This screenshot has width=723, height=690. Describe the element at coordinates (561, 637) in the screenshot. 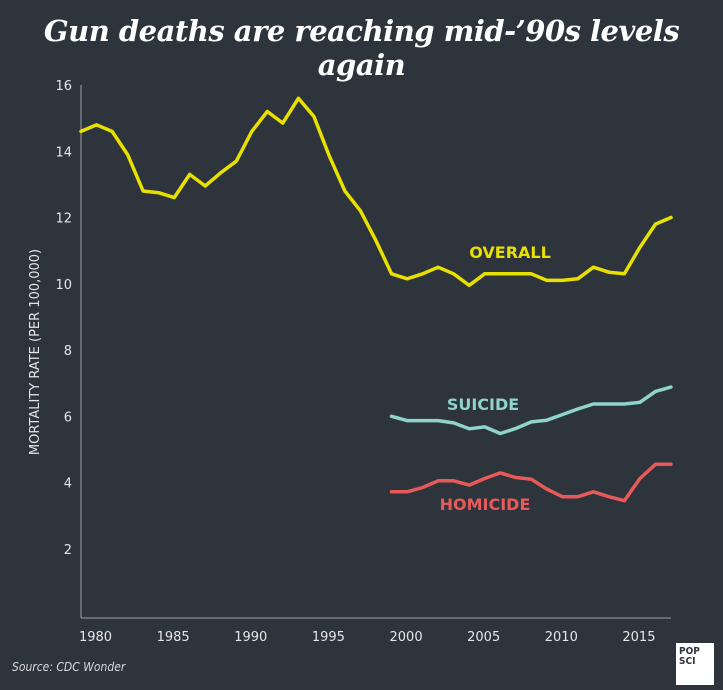

I see `x-tick-label: 2010` at that location.